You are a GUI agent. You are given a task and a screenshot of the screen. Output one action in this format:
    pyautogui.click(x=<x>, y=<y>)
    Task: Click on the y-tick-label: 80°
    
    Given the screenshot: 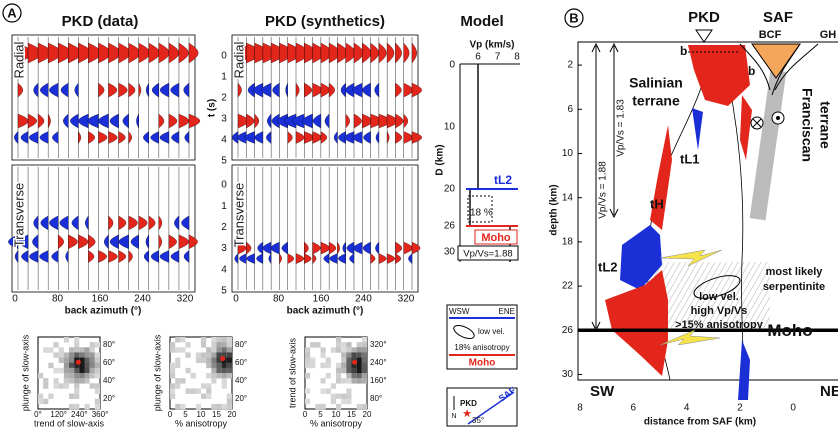 What is the action you would take?
    pyautogui.click(x=109, y=344)
    